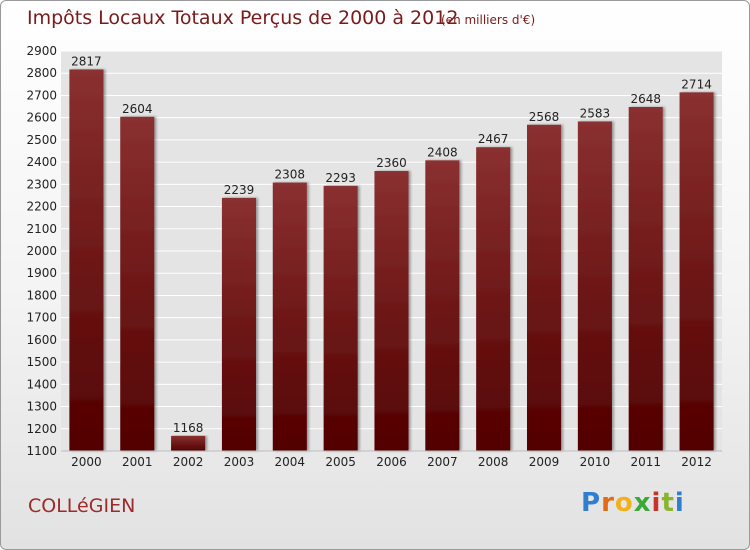 The image size is (750, 550). What do you see at coordinates (608, 503) in the screenshot?
I see `logo-letter: r` at bounding box center [608, 503].